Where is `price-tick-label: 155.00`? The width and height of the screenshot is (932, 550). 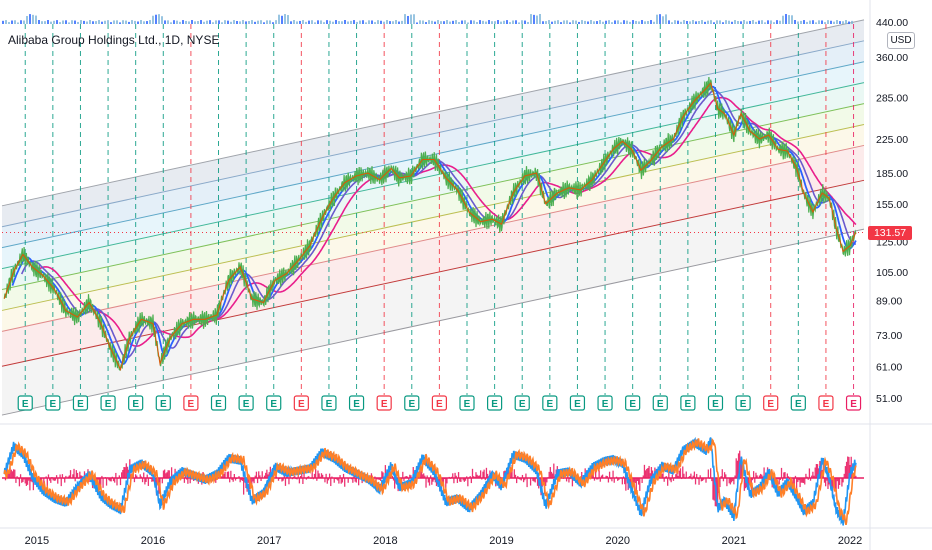 price-tick-label: 155.00 is located at coordinates (892, 205).